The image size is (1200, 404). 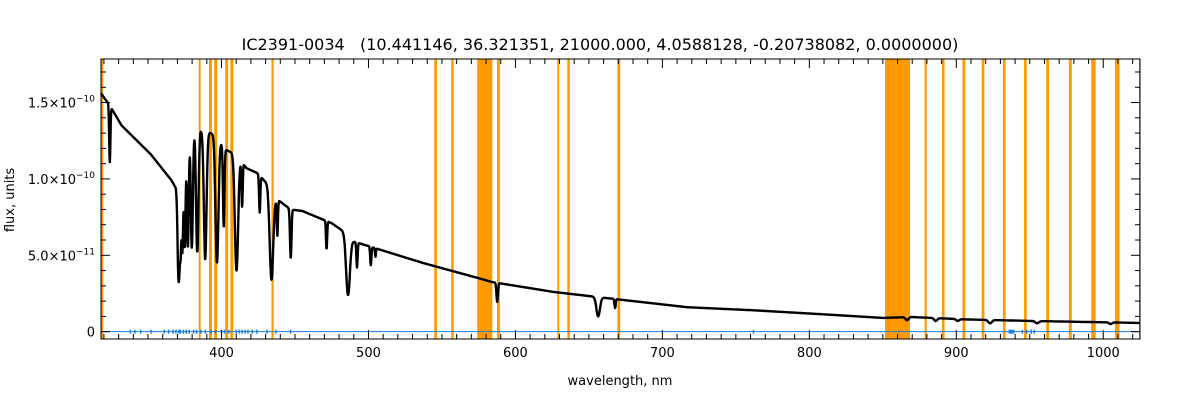 What do you see at coordinates (10, 200) in the screenshot?
I see `y-axis-title: flux, units` at bounding box center [10, 200].